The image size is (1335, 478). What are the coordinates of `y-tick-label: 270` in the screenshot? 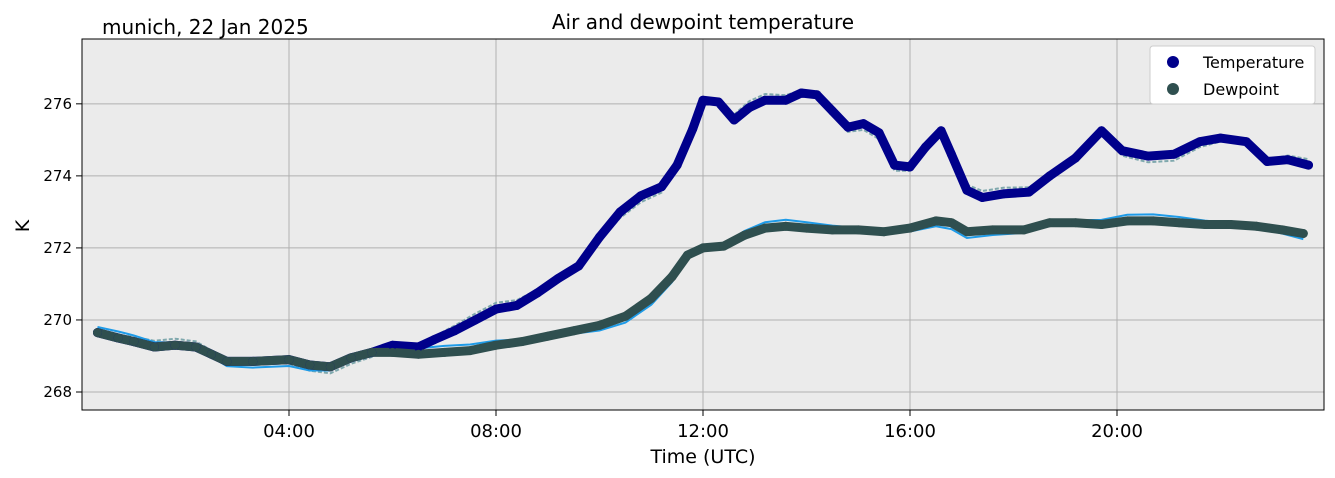 It's located at (57, 320).